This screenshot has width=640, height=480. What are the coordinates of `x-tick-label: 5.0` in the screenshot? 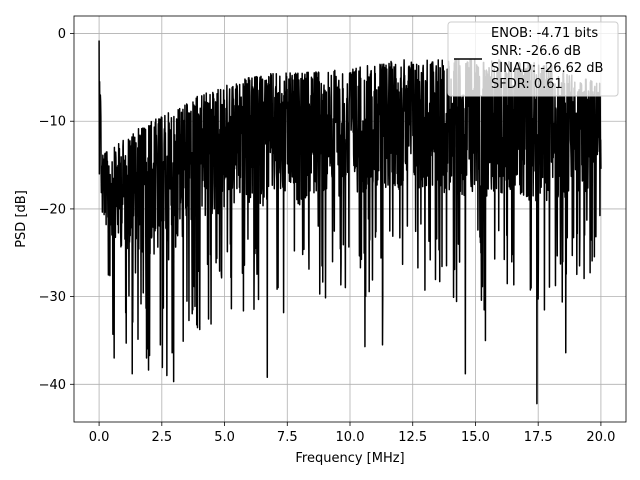 It's located at (224, 437).